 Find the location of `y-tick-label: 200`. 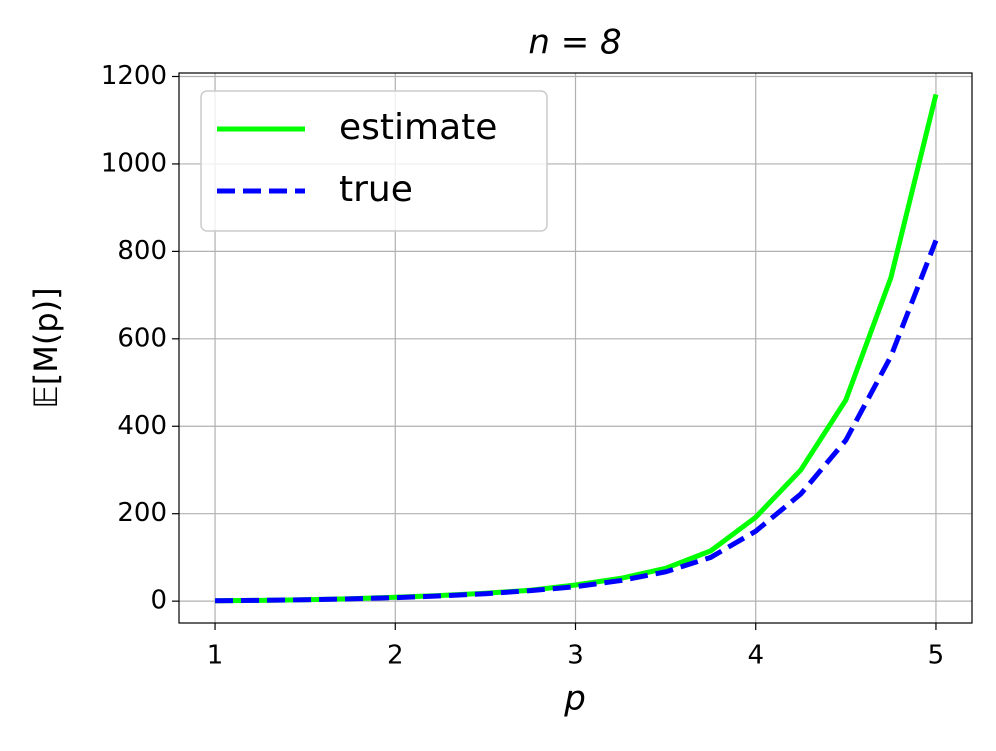

y-tick-label: 200 is located at coordinates (142, 513).